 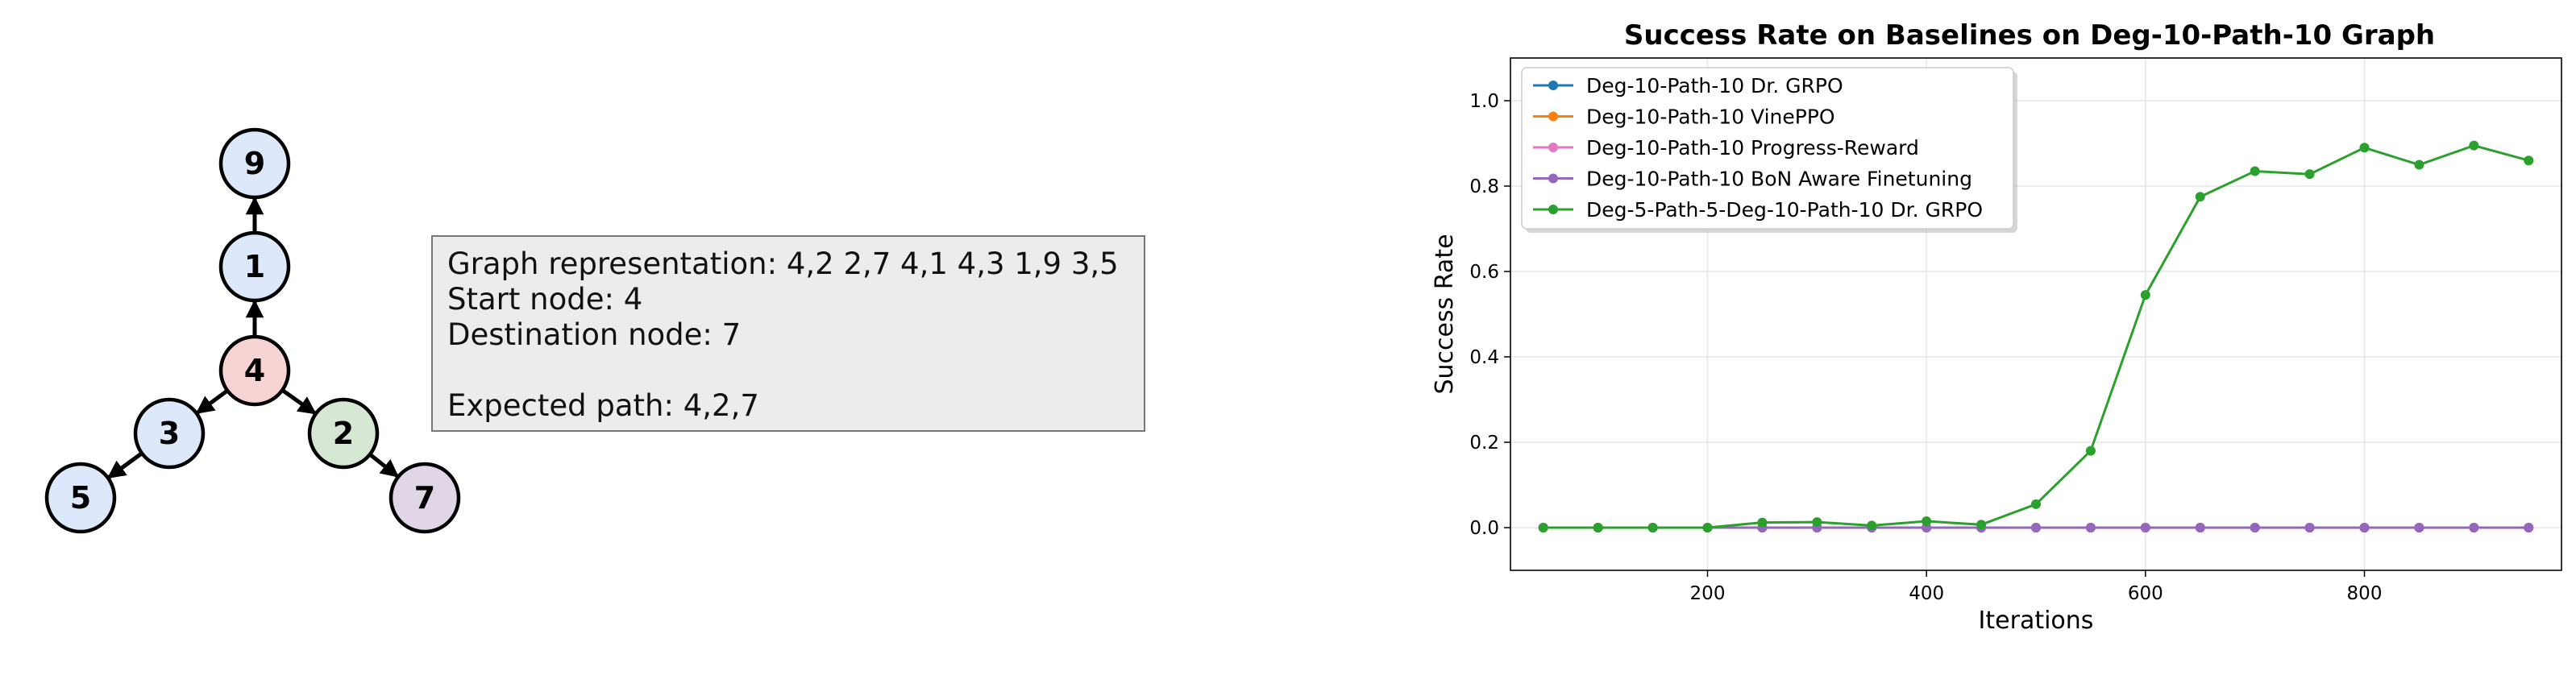 I want to click on node-label: 7, so click(x=424, y=498).